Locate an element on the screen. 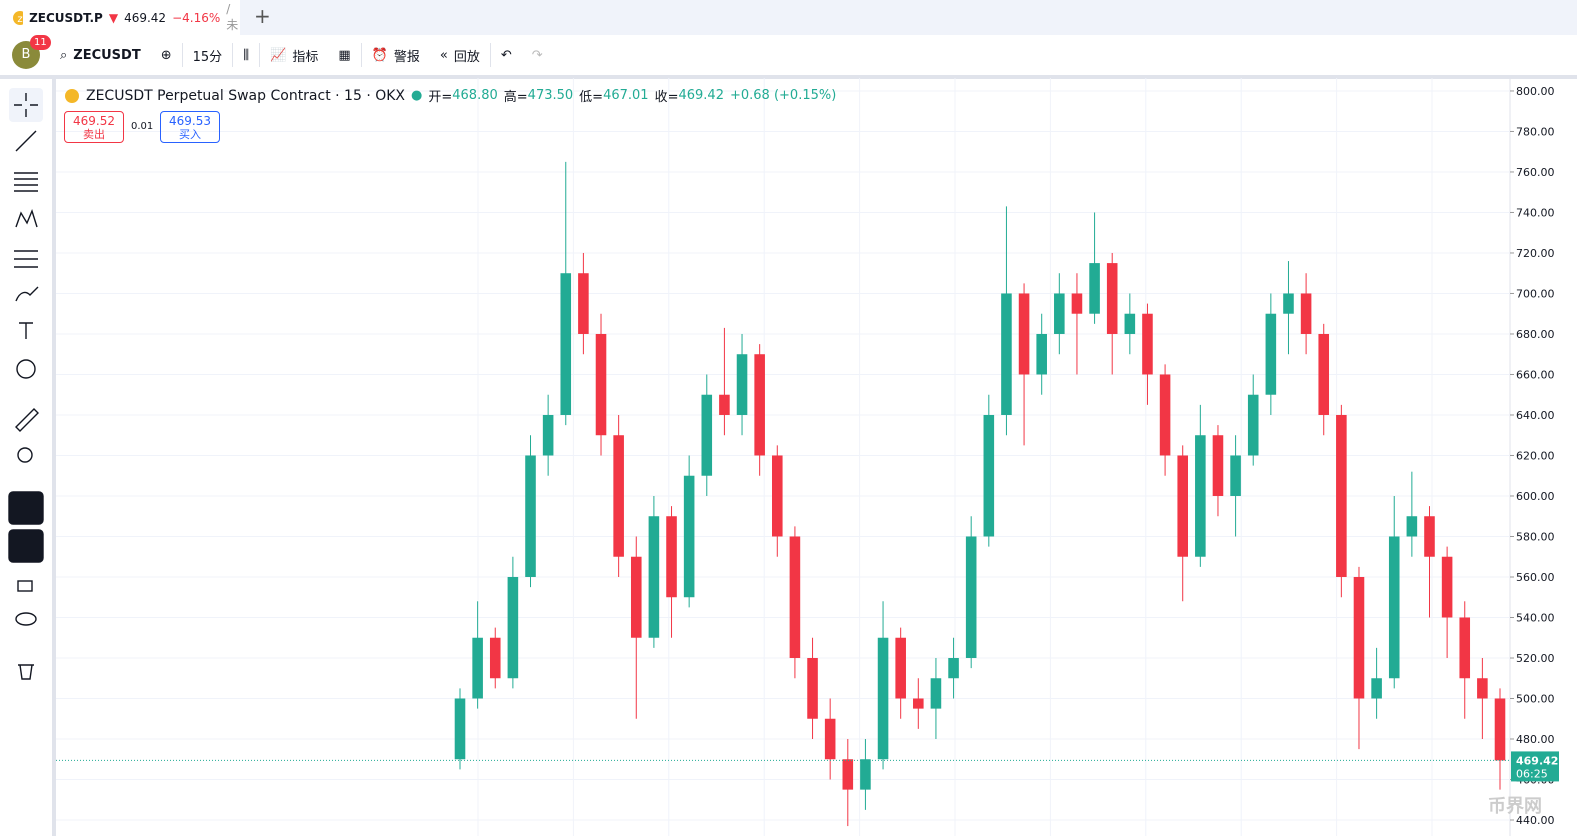  drawing-toolbar is located at coordinates (28, 457).